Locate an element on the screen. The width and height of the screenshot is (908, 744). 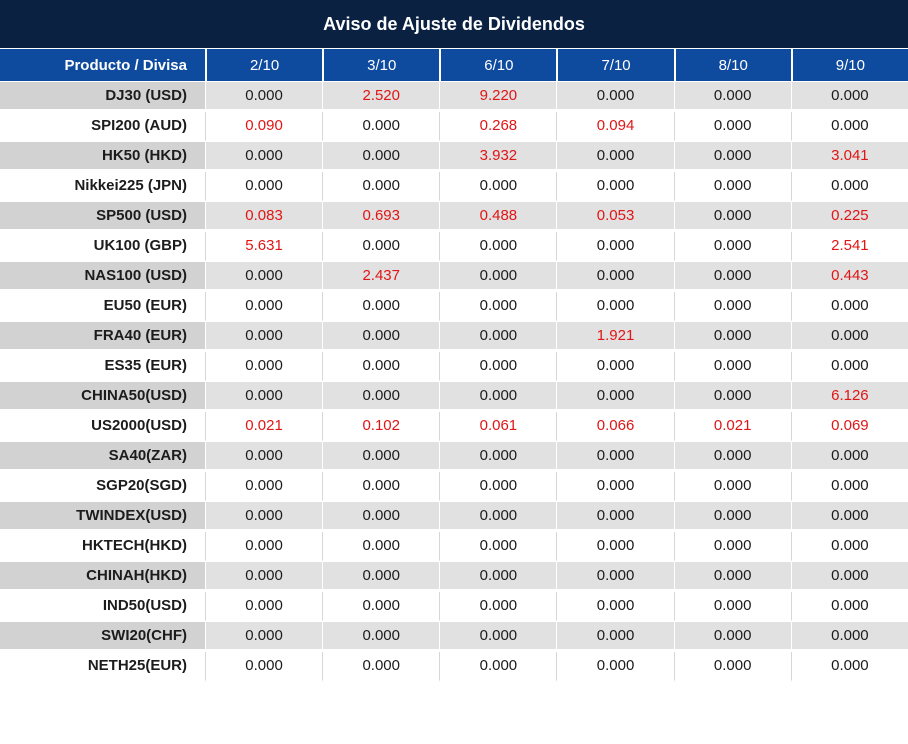
value-cell: 0.090 is located at coordinates (264, 127).